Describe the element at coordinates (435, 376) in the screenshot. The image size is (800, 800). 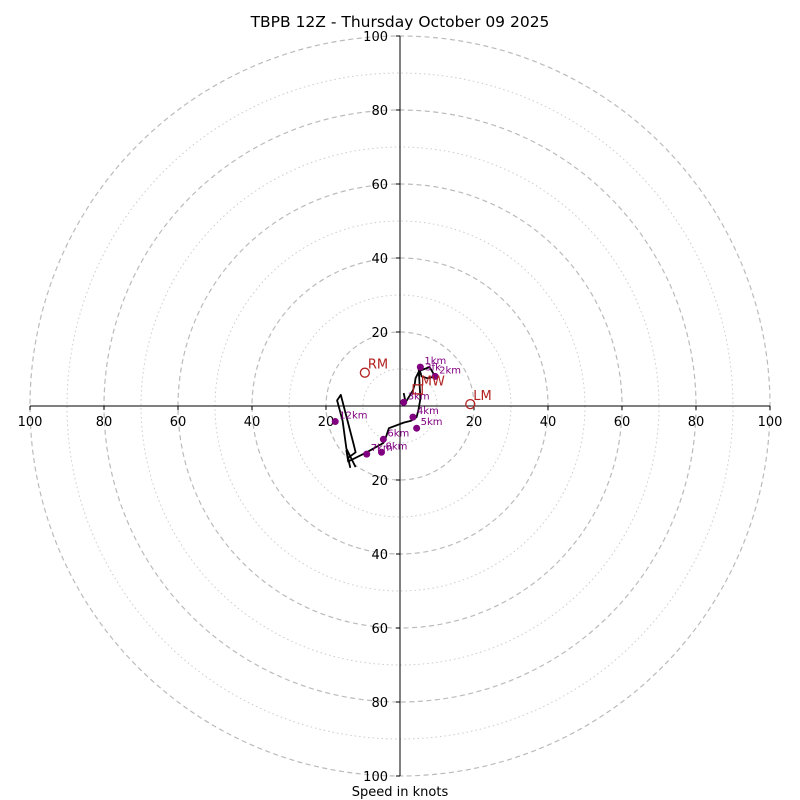
I see `height-point-2km` at that location.